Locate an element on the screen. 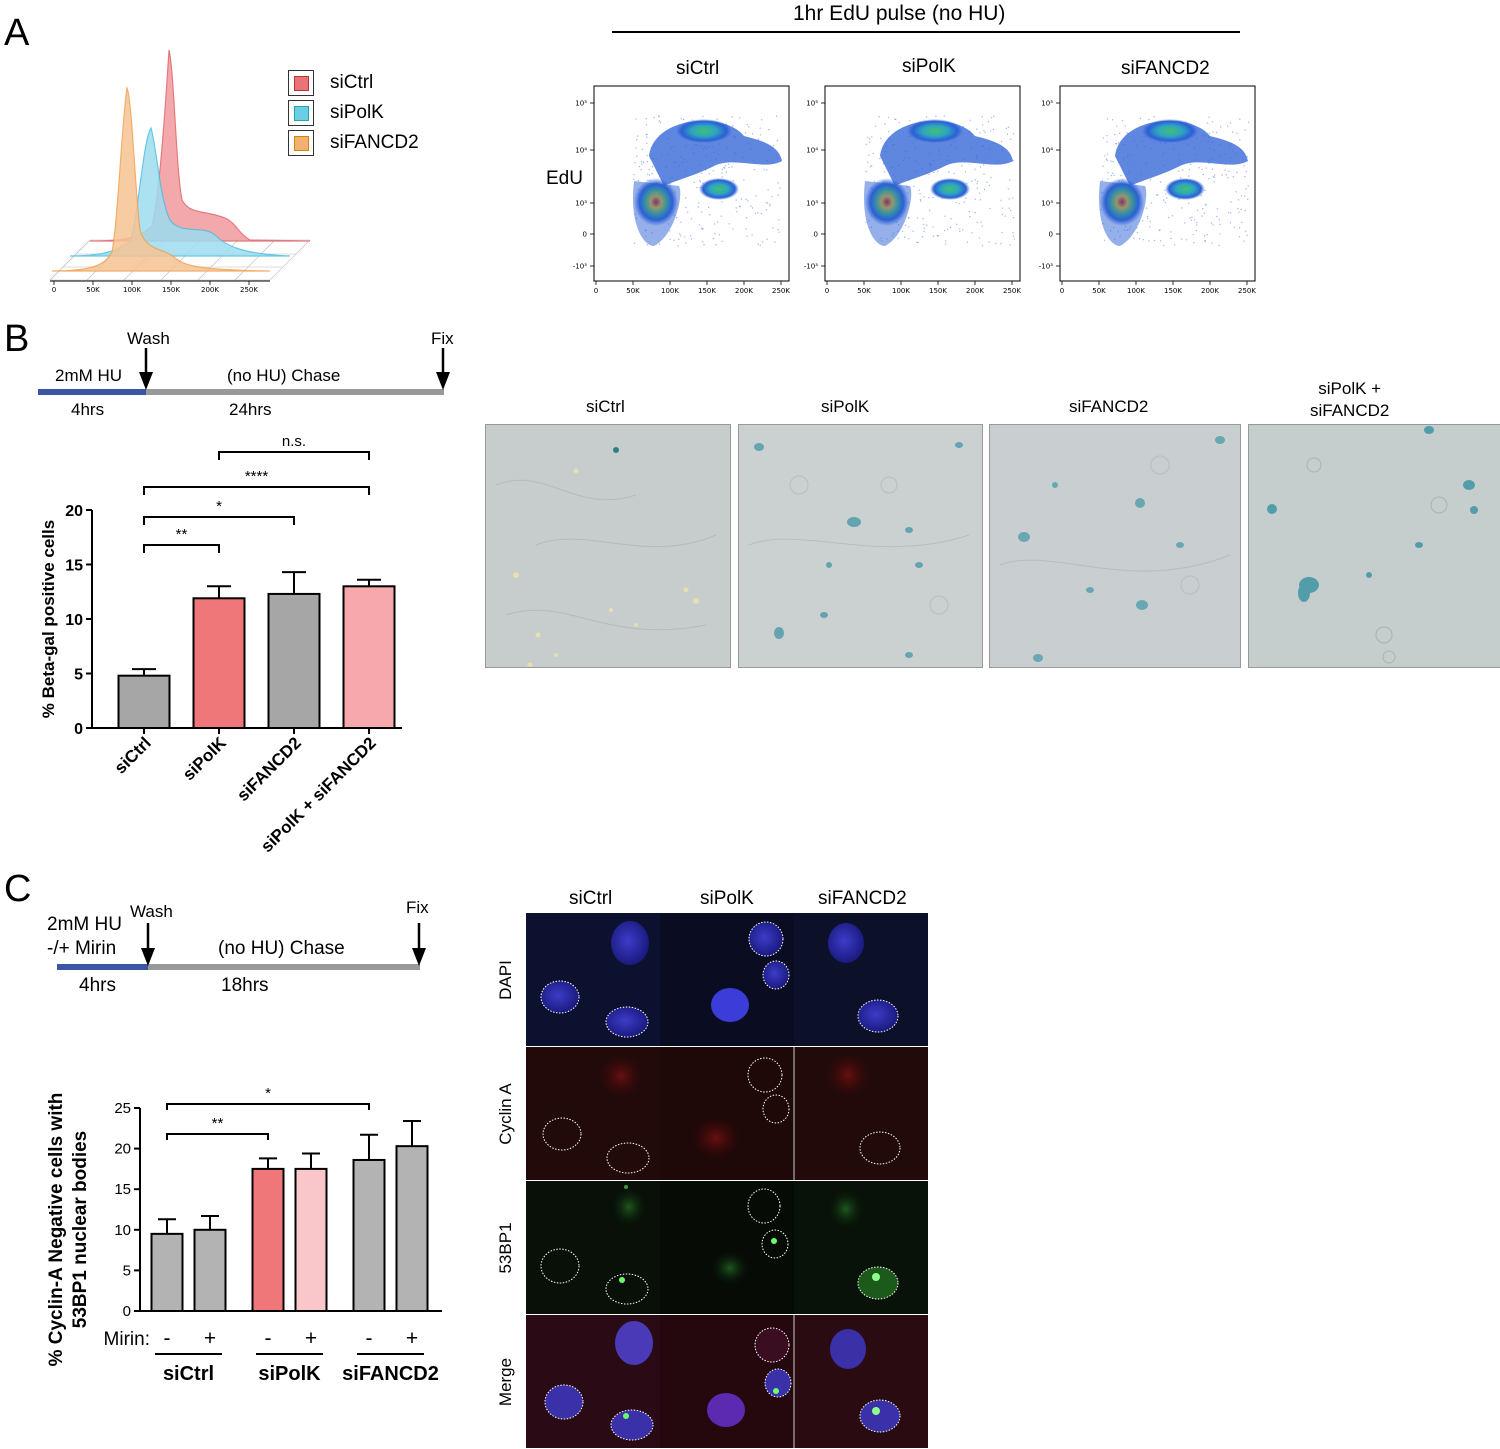 The image size is (1500, 1449). flow-g1-tail is located at coordinates (657, 213).